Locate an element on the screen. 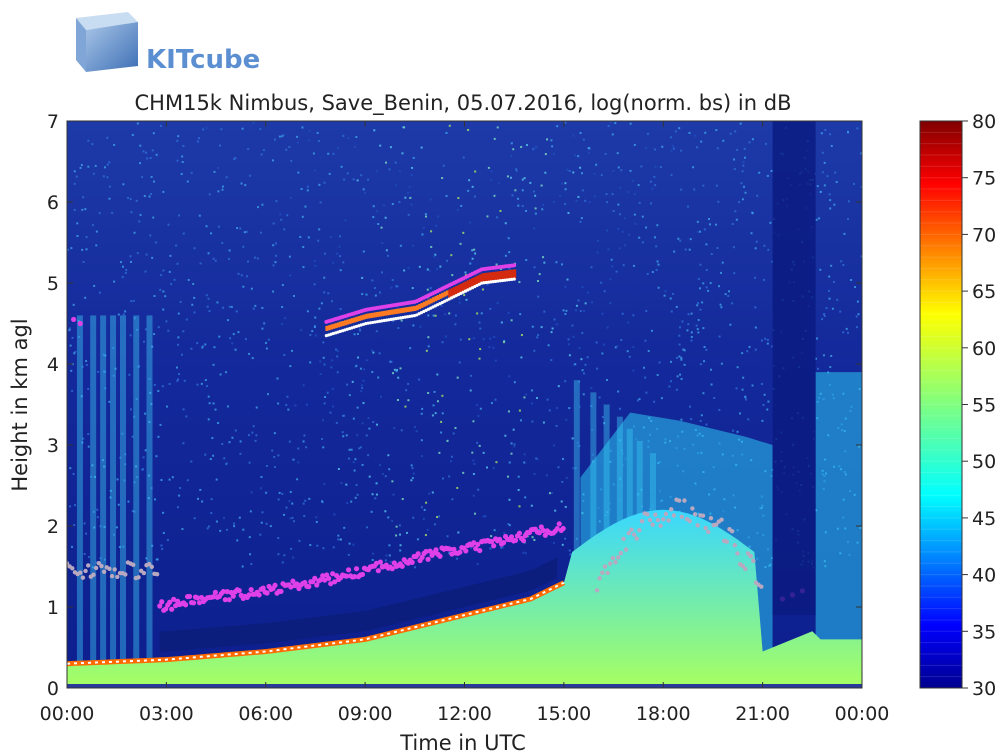 The image size is (999, 755). y-tick-label: 0 is located at coordinates (53, 689).